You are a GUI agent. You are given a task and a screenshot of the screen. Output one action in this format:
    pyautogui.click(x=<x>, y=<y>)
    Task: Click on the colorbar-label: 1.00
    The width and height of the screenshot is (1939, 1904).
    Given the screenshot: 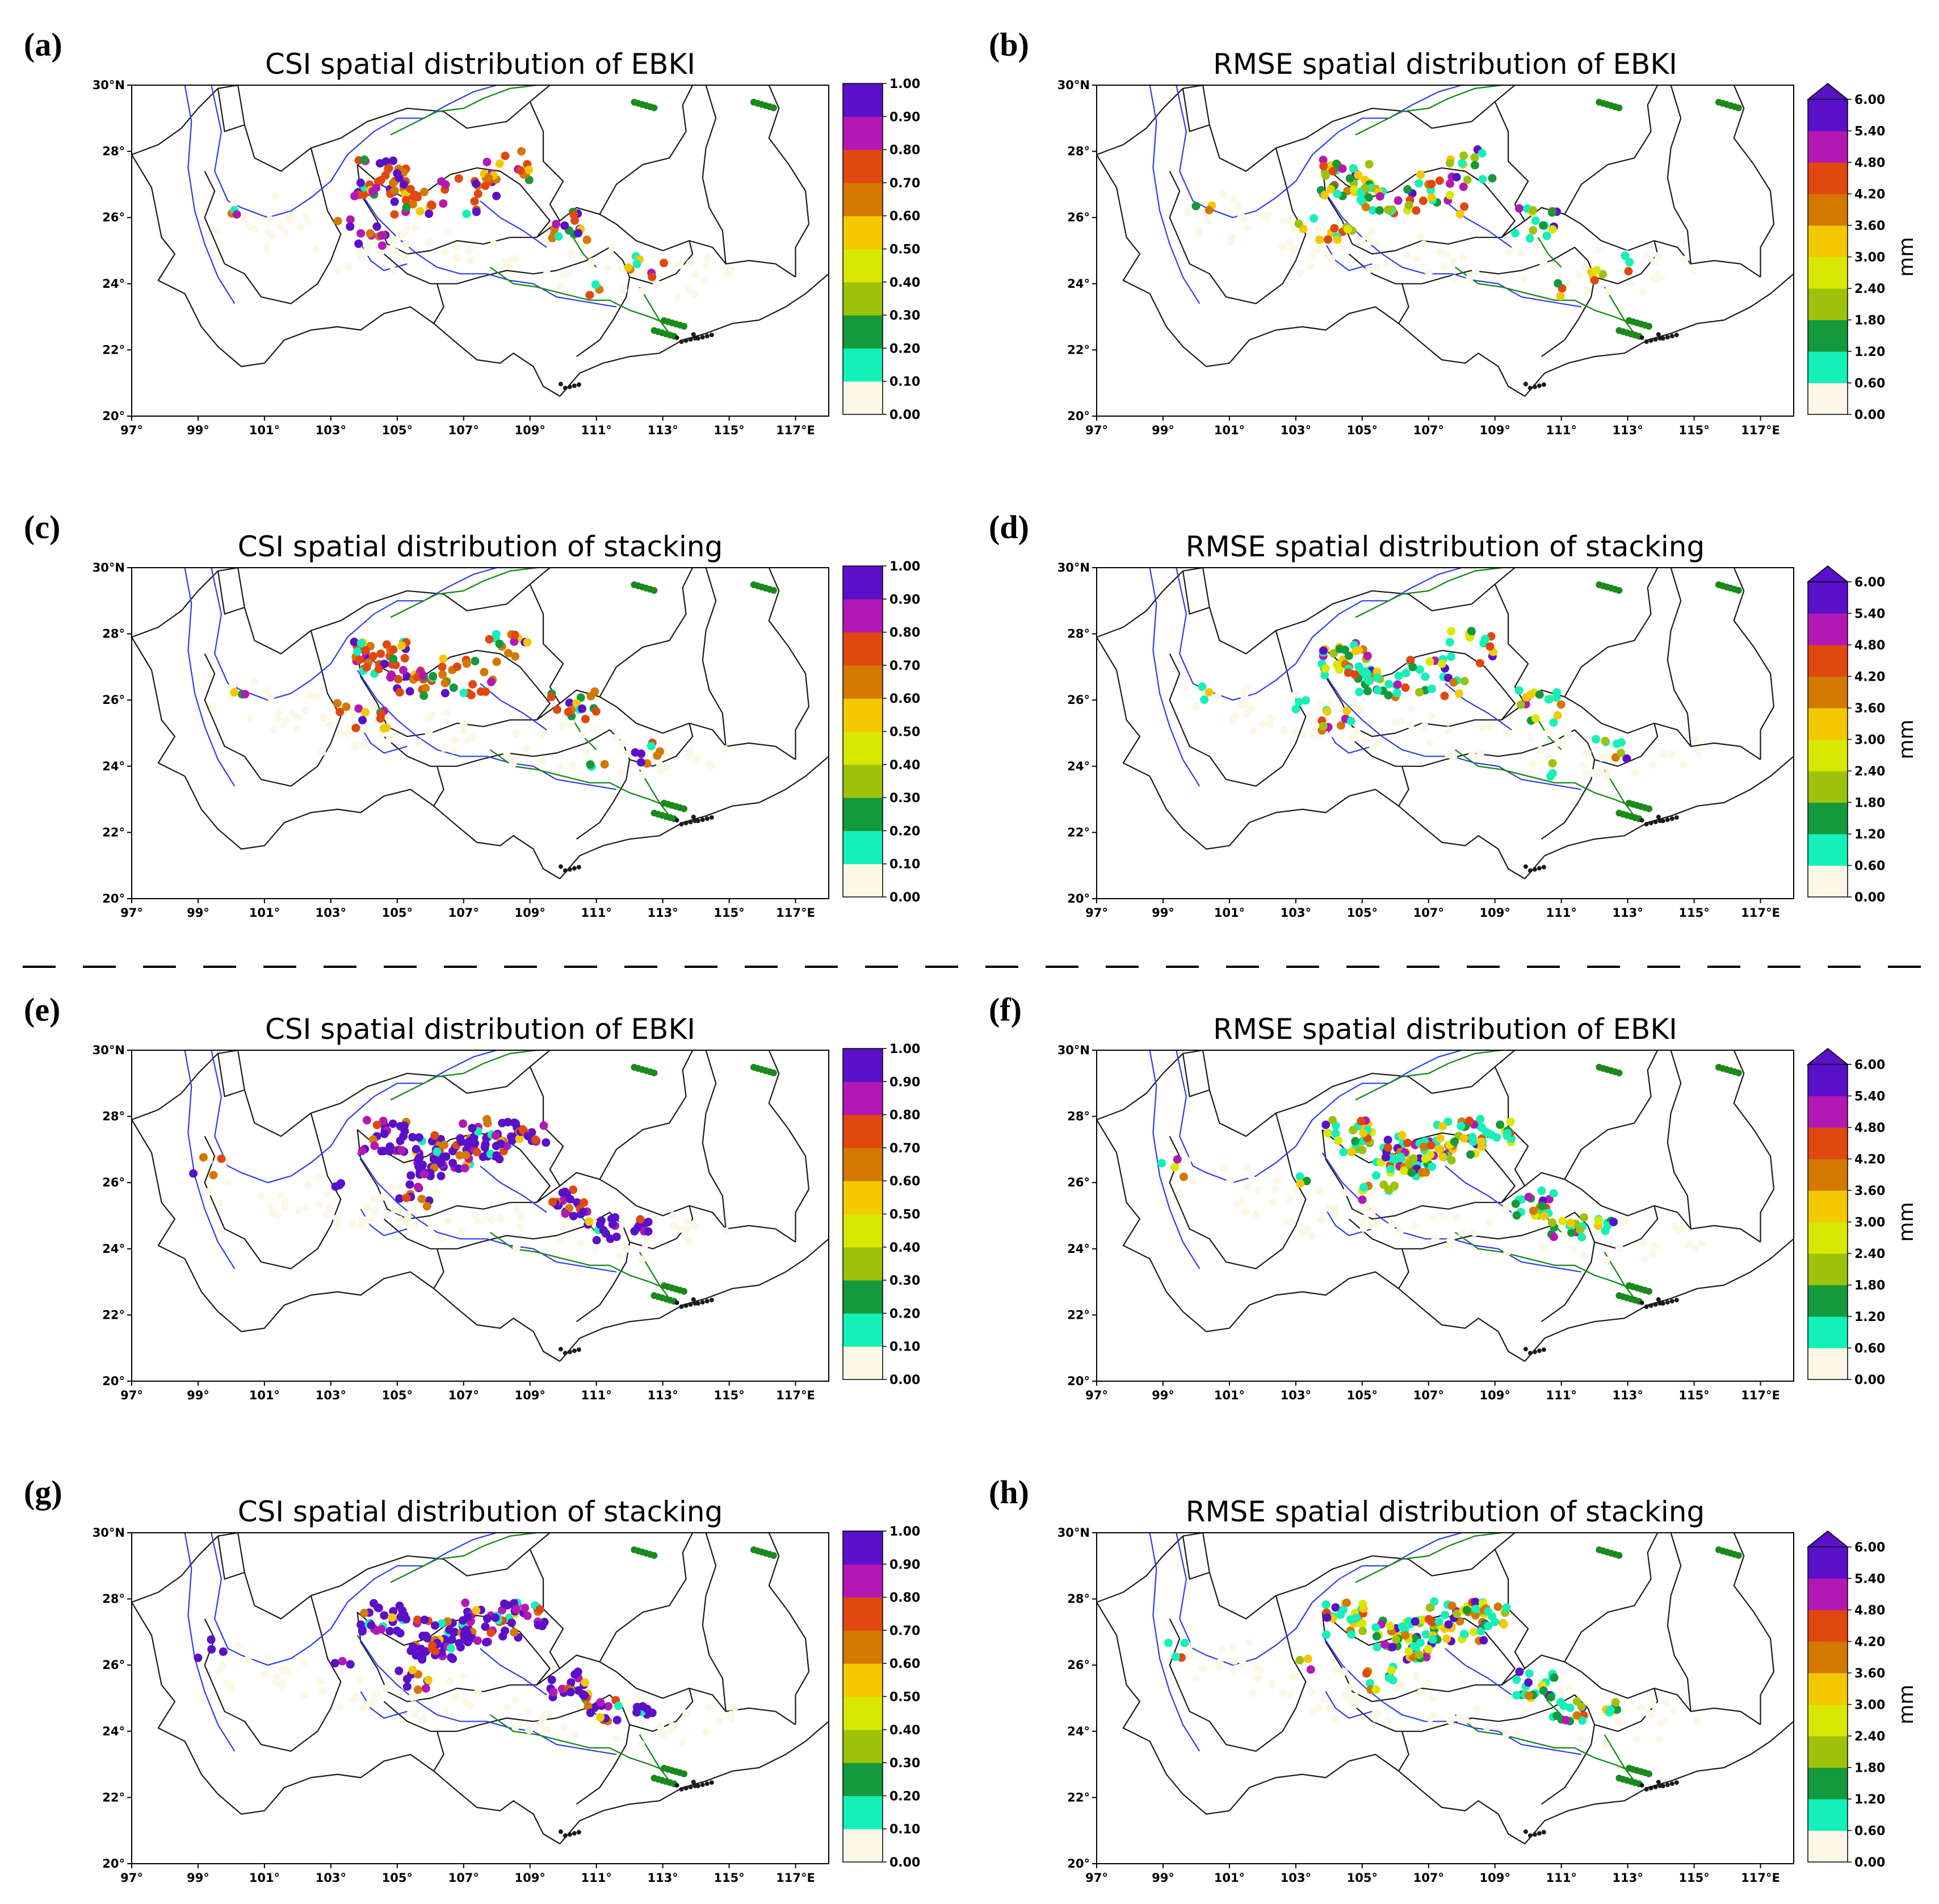 What is the action you would take?
    pyautogui.click(x=904, y=567)
    